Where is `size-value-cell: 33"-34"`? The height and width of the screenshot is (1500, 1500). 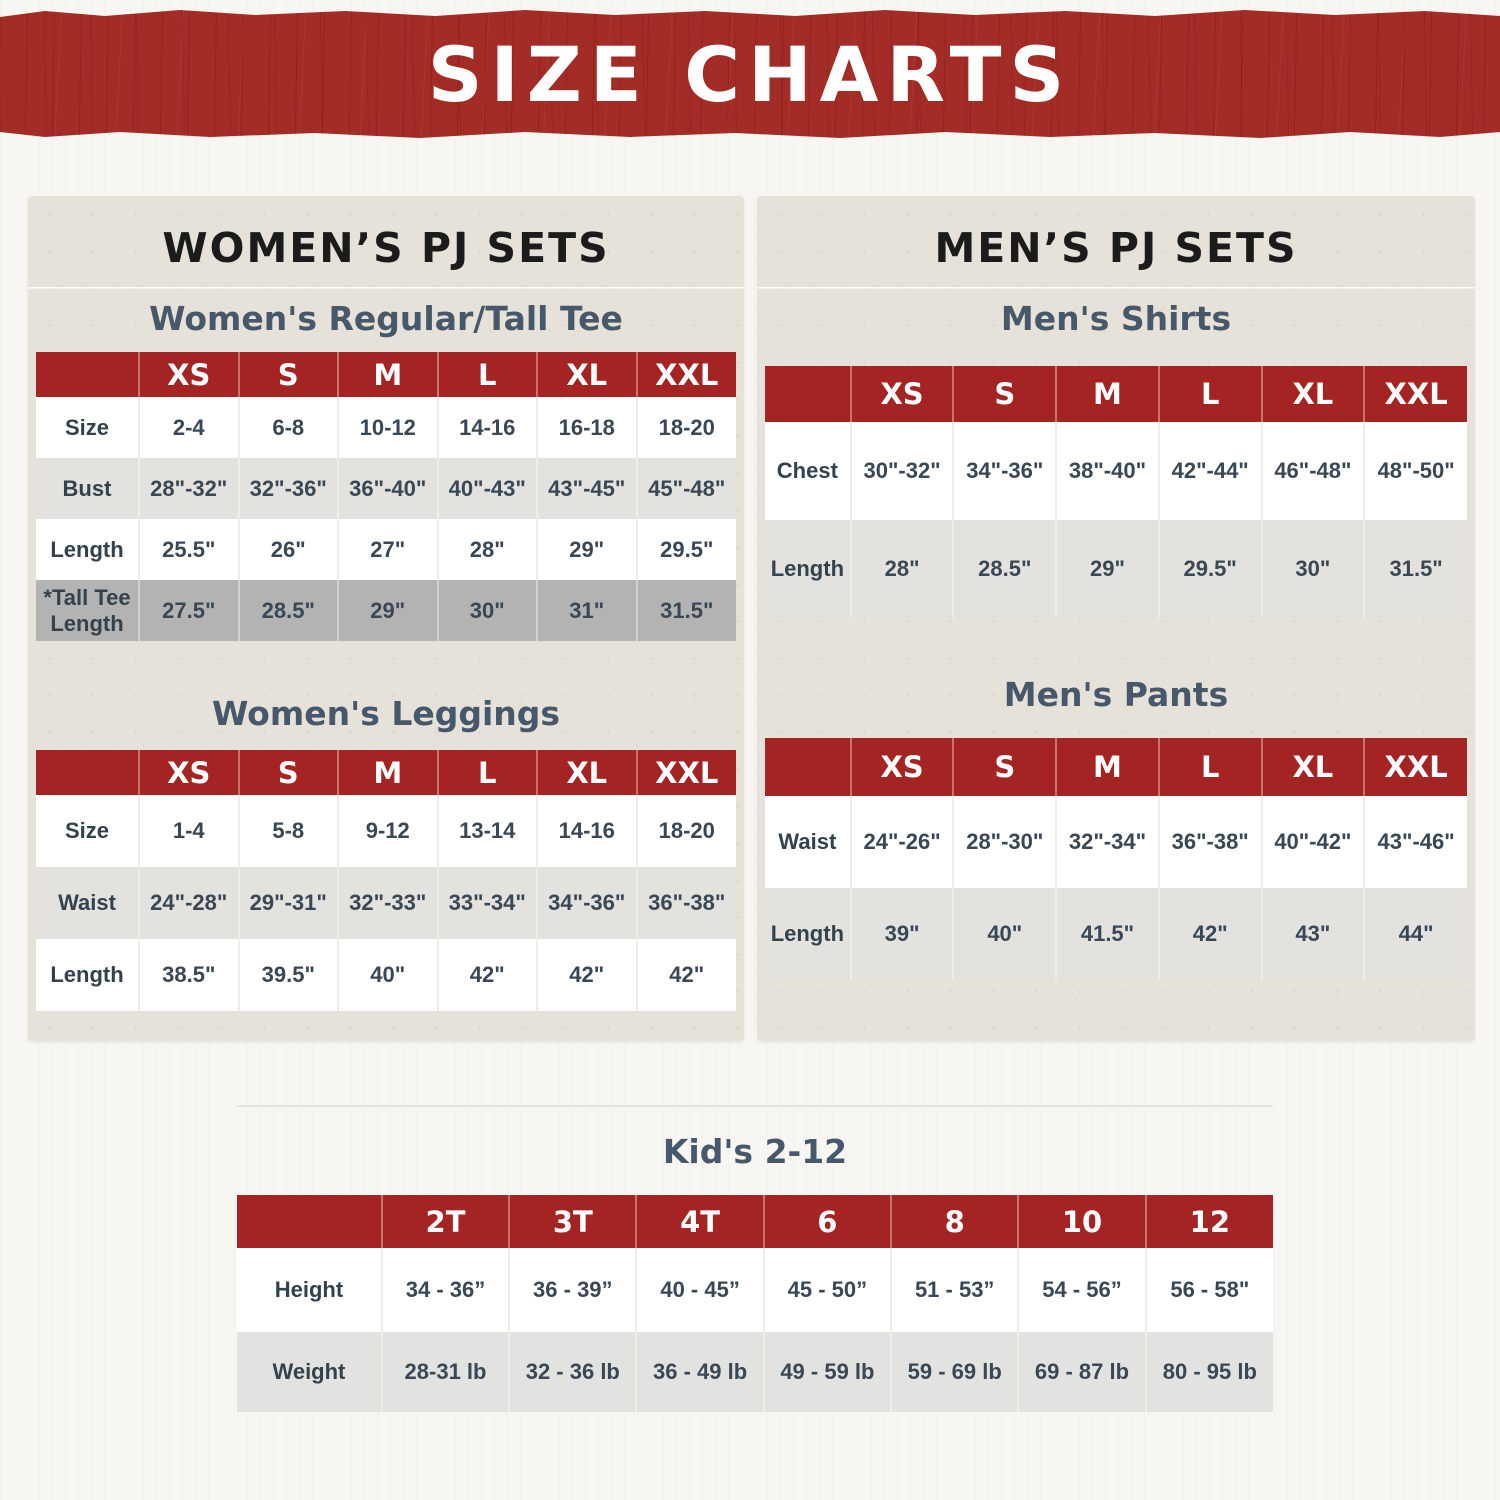
size-value-cell: 33"-34" is located at coordinates (486, 903).